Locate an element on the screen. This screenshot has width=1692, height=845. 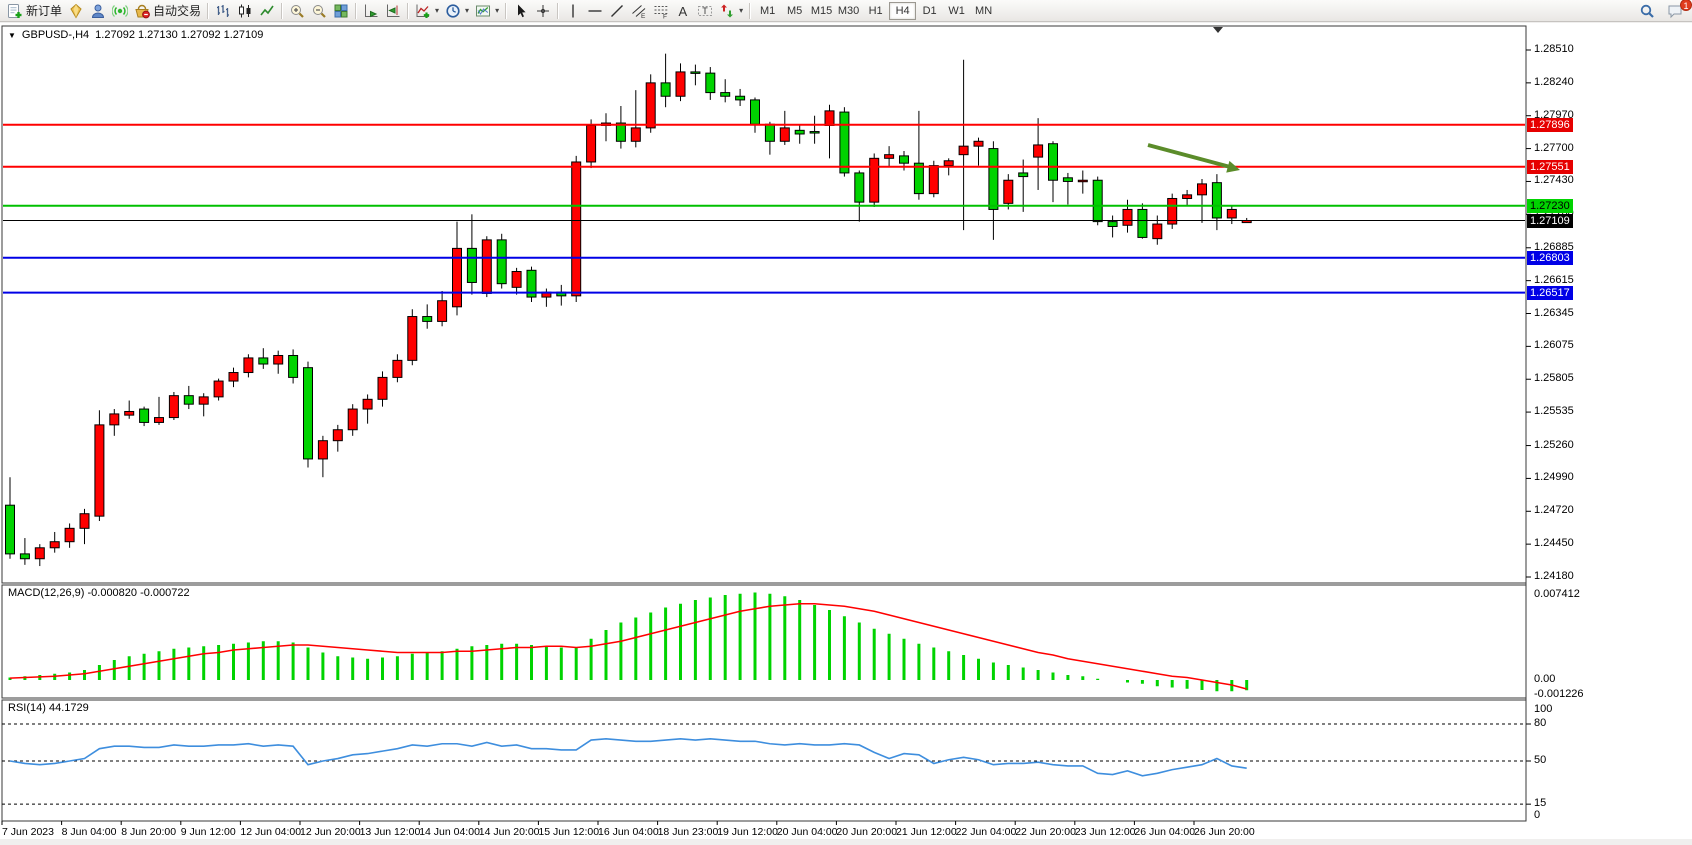
chat-button: 1 is located at coordinates (1678, 10).